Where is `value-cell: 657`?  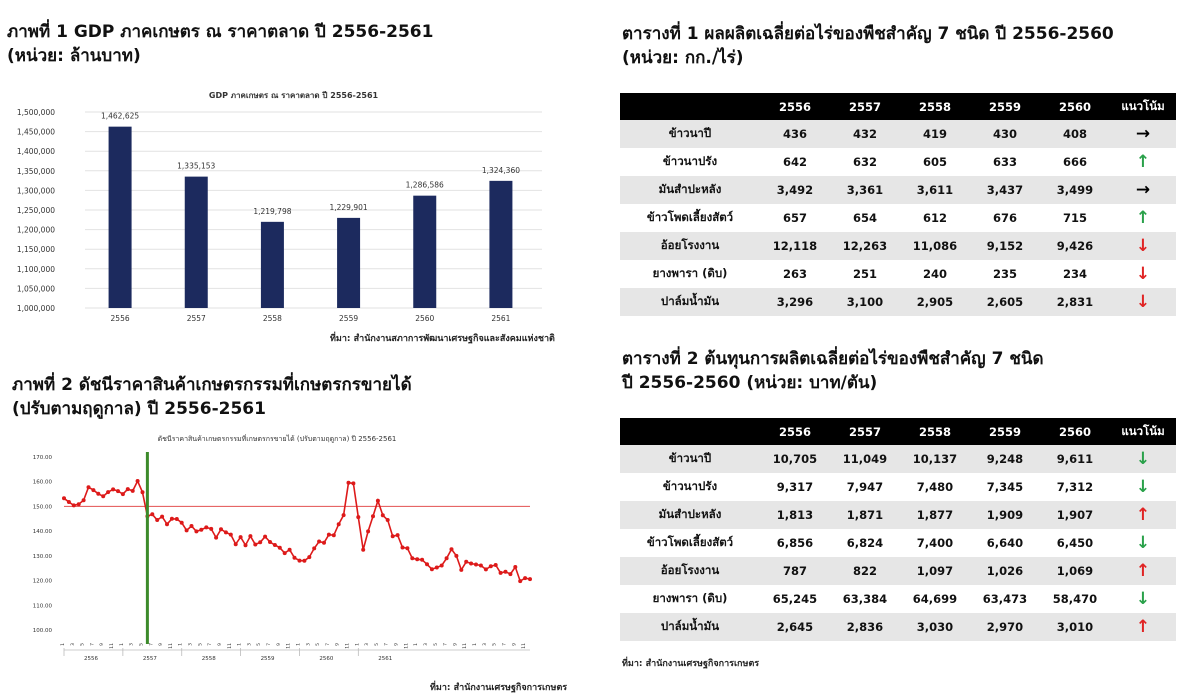
value-cell: 657 is located at coordinates (795, 218).